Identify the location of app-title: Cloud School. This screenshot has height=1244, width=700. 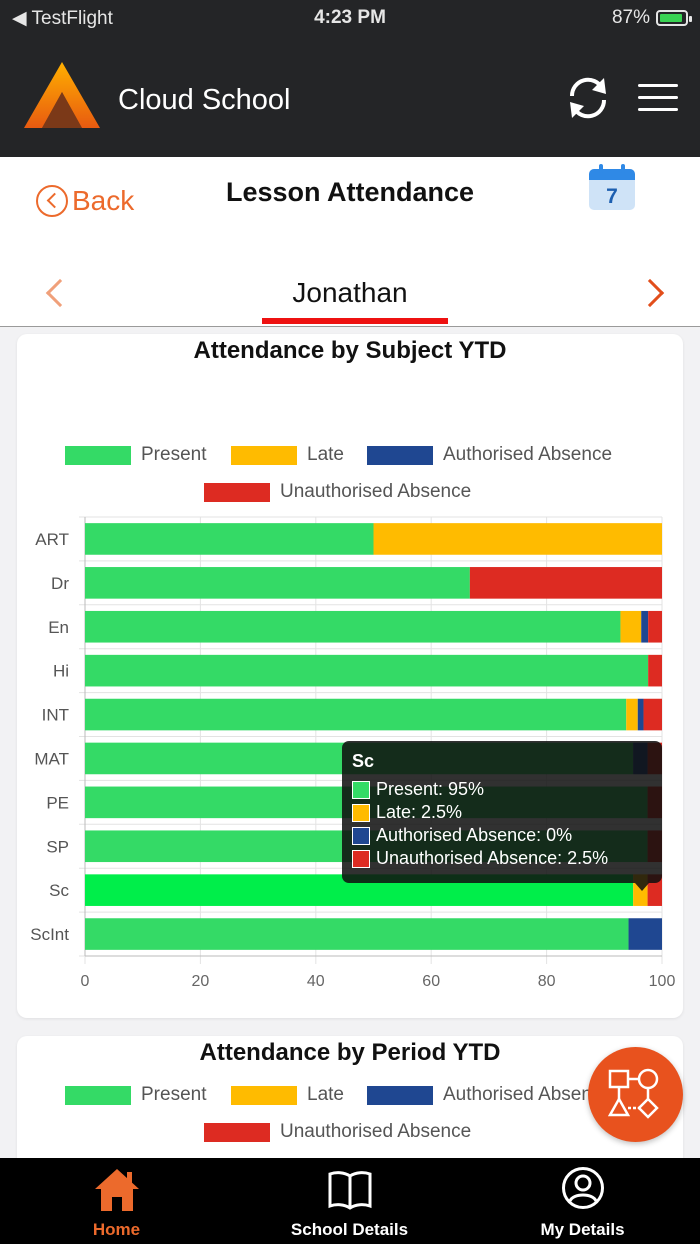
(204, 100).